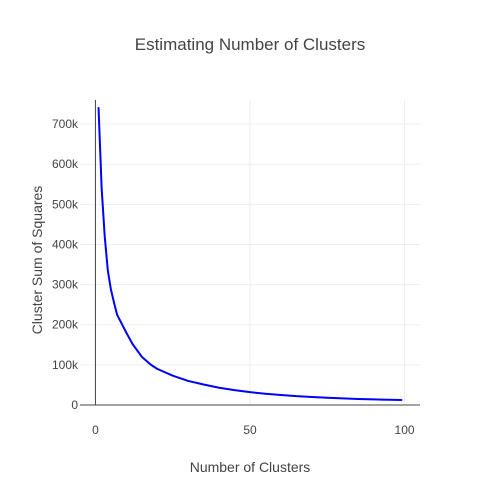  I want to click on y-tick-label-0: 0, so click(74, 405).